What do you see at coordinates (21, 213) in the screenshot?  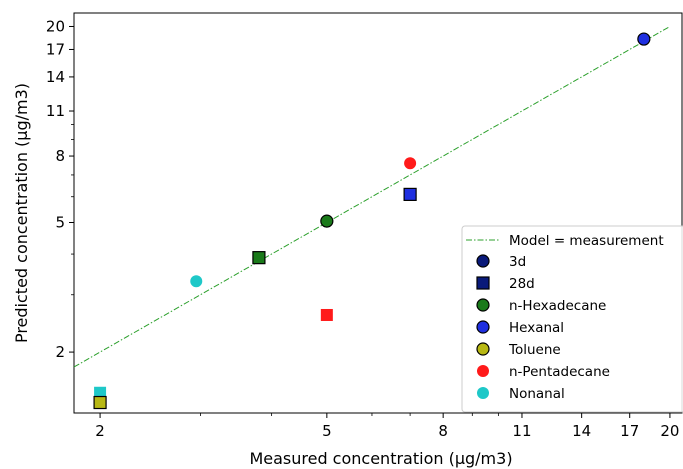 I see `y-axis-title: Predicted concentration (µg/m3)` at bounding box center [21, 213].